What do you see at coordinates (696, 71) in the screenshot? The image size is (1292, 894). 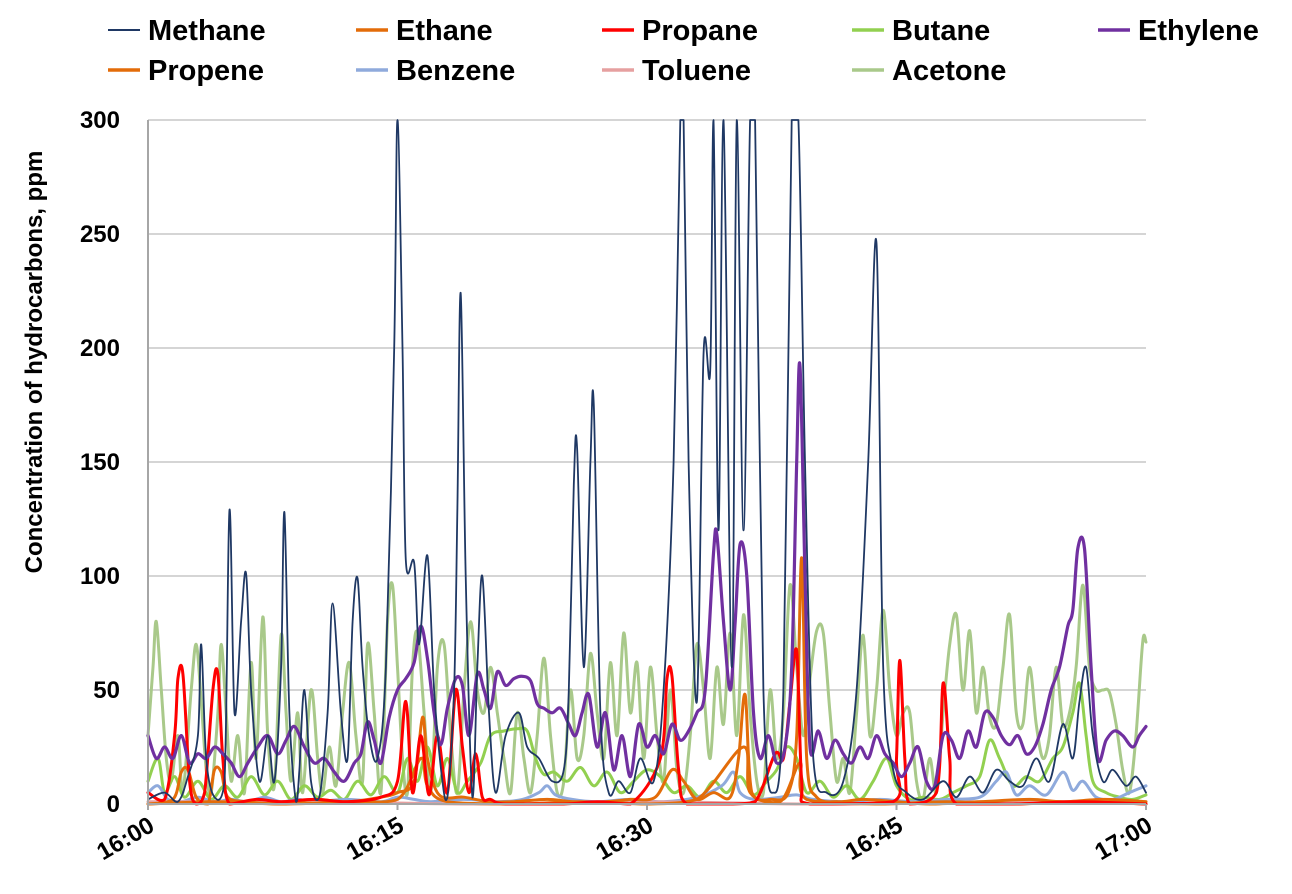 I see `legend-label-toluene: Toluene` at bounding box center [696, 71].